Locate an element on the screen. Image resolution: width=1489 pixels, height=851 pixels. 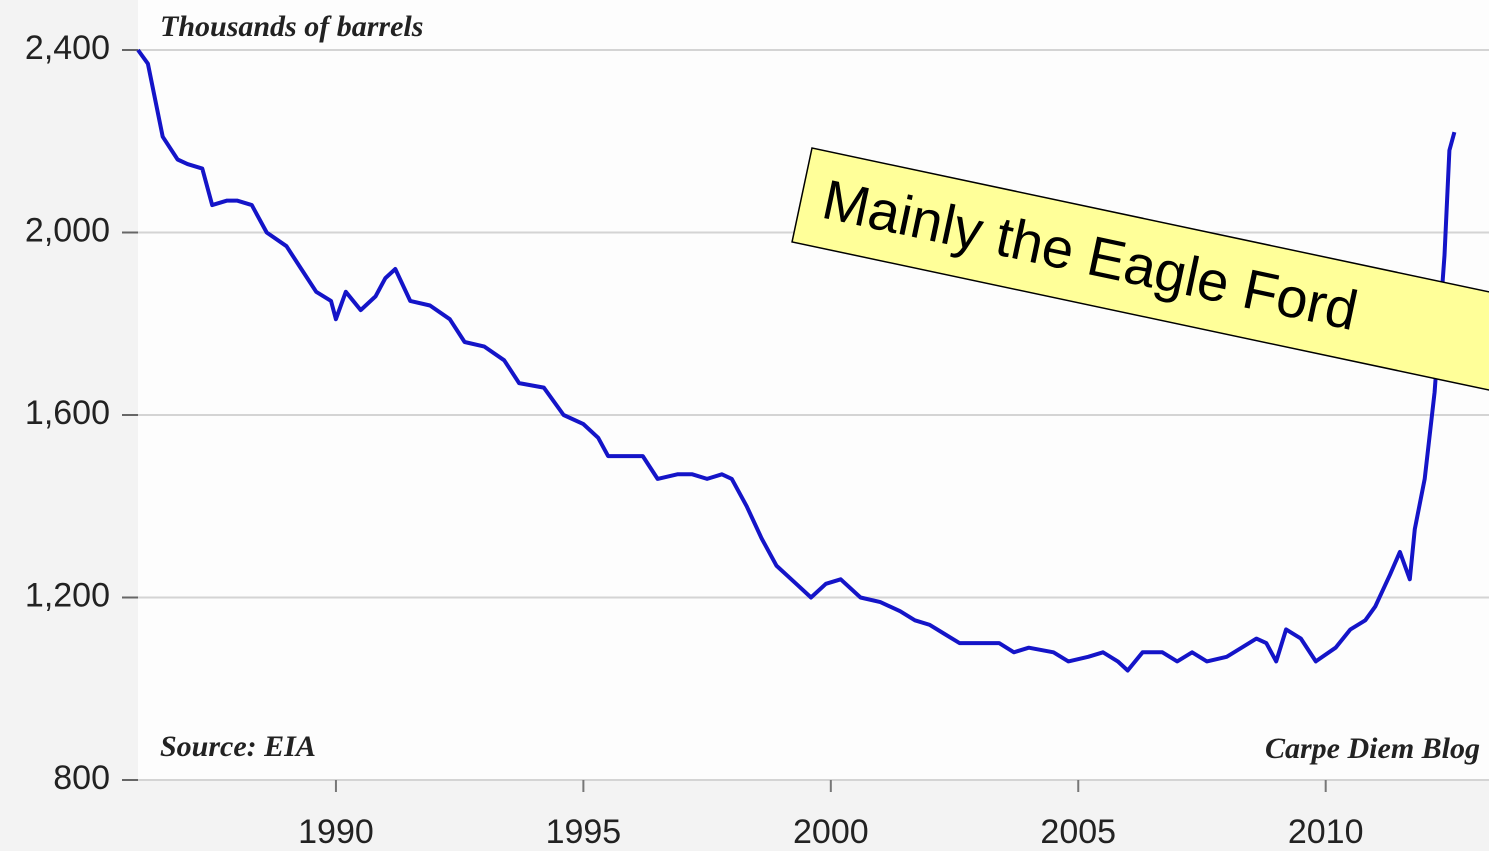
x-tick-label: 2005 is located at coordinates (1078, 832).